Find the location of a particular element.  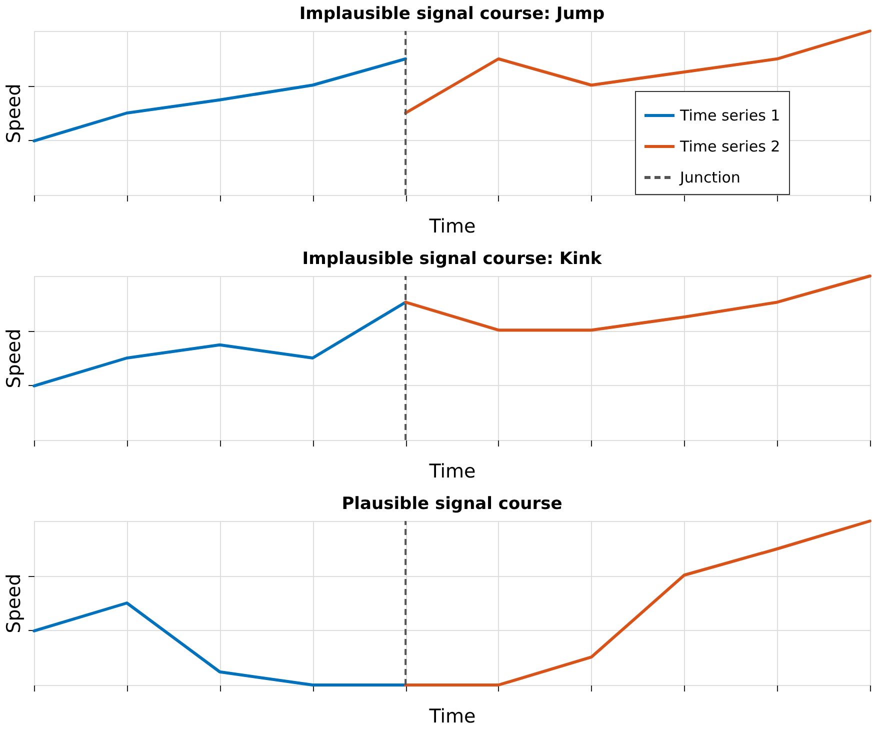

text: Junction is located at coordinates (710, 177).